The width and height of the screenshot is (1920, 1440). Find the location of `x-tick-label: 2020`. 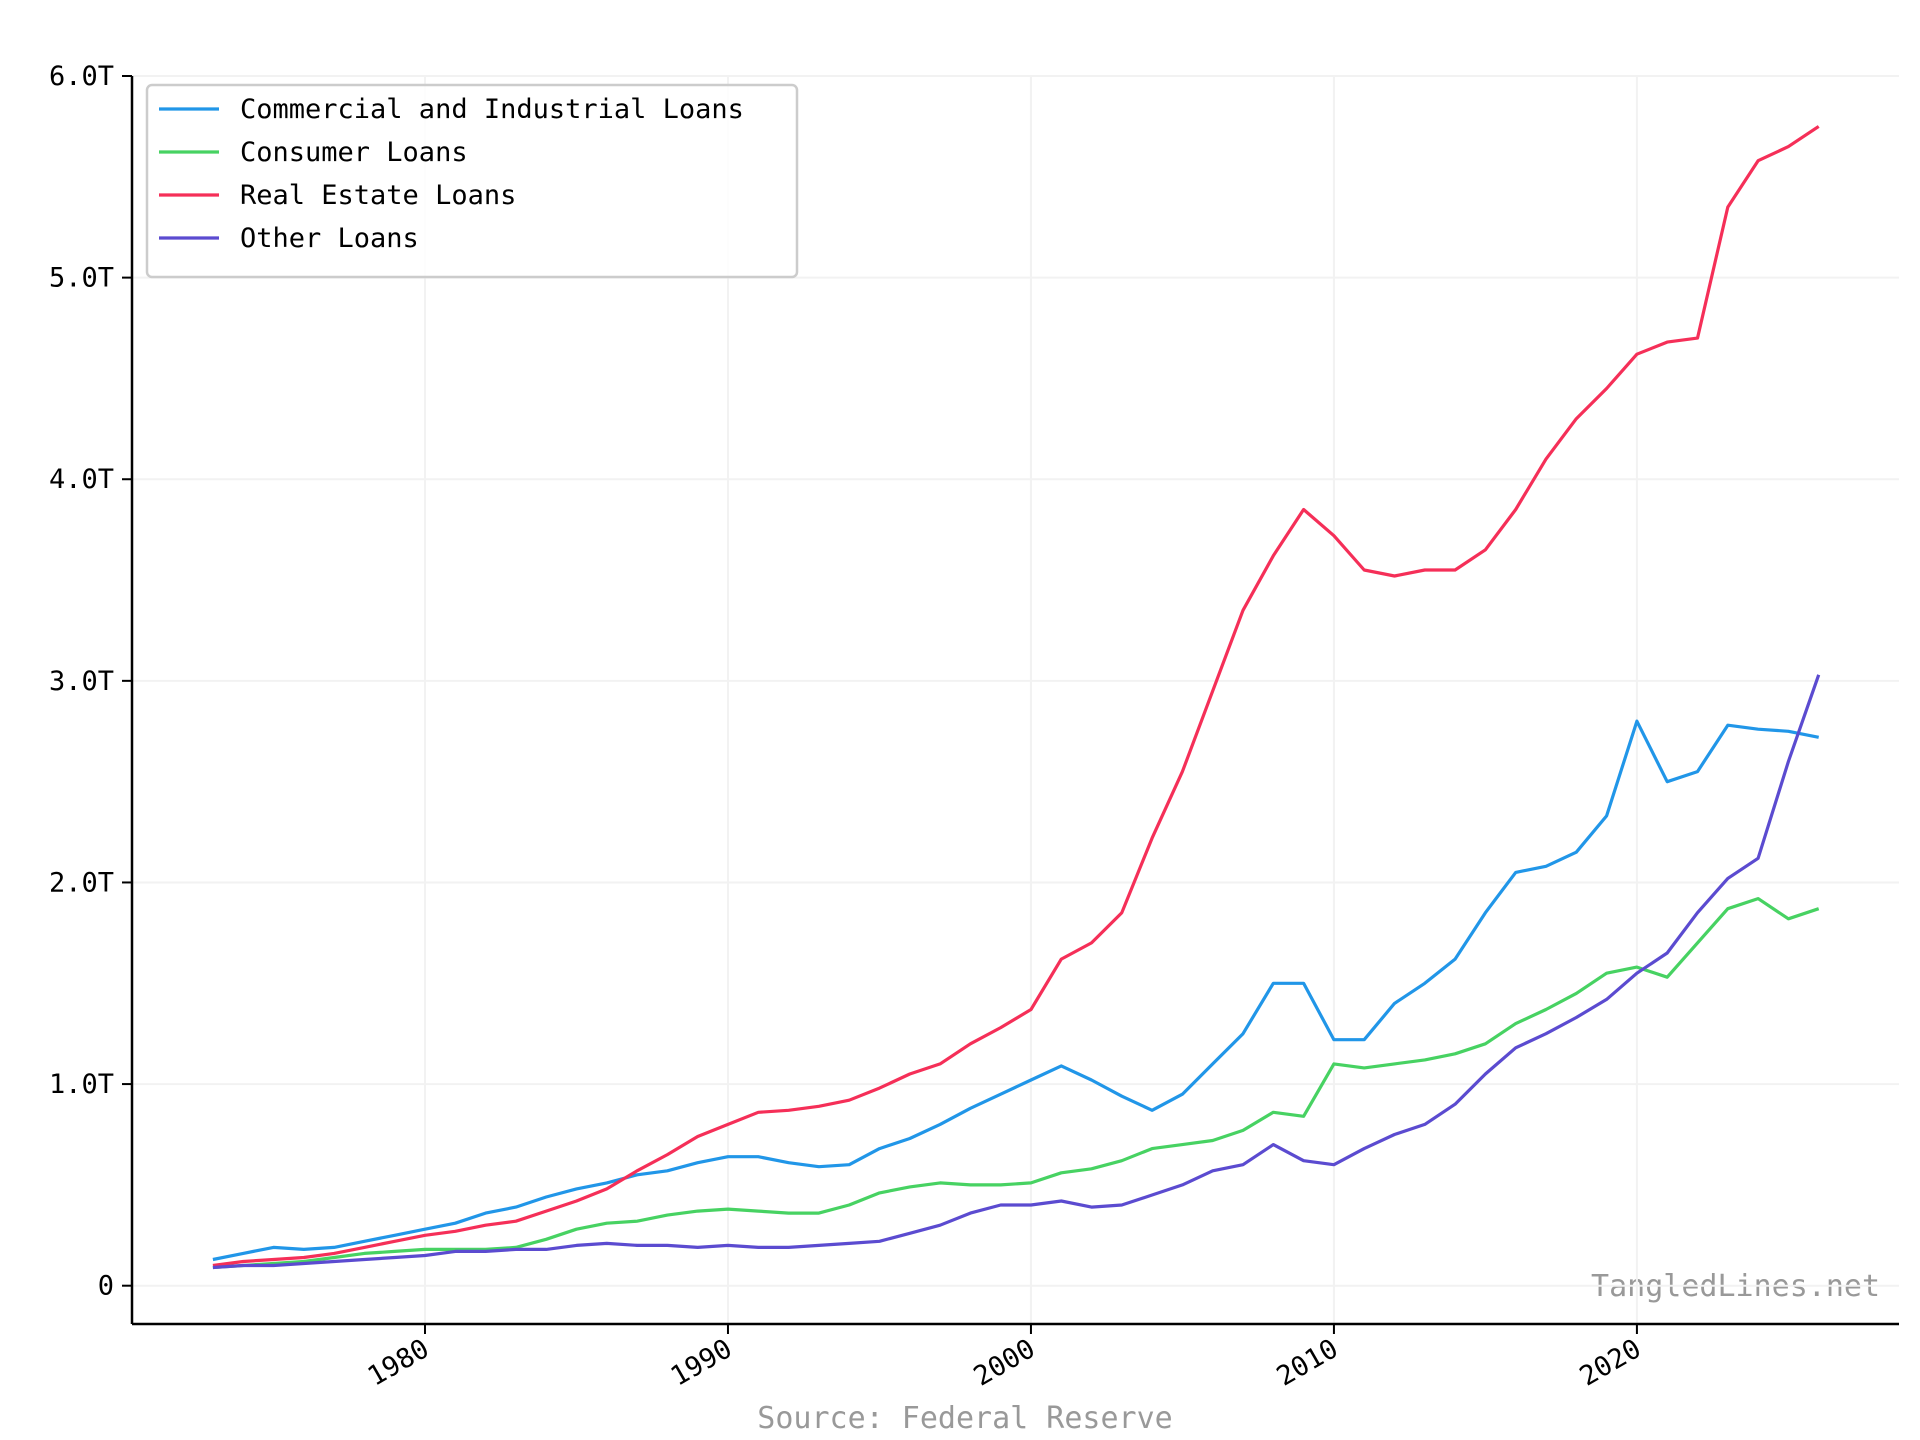

x-tick-label: 2020 is located at coordinates (1611, 1362).